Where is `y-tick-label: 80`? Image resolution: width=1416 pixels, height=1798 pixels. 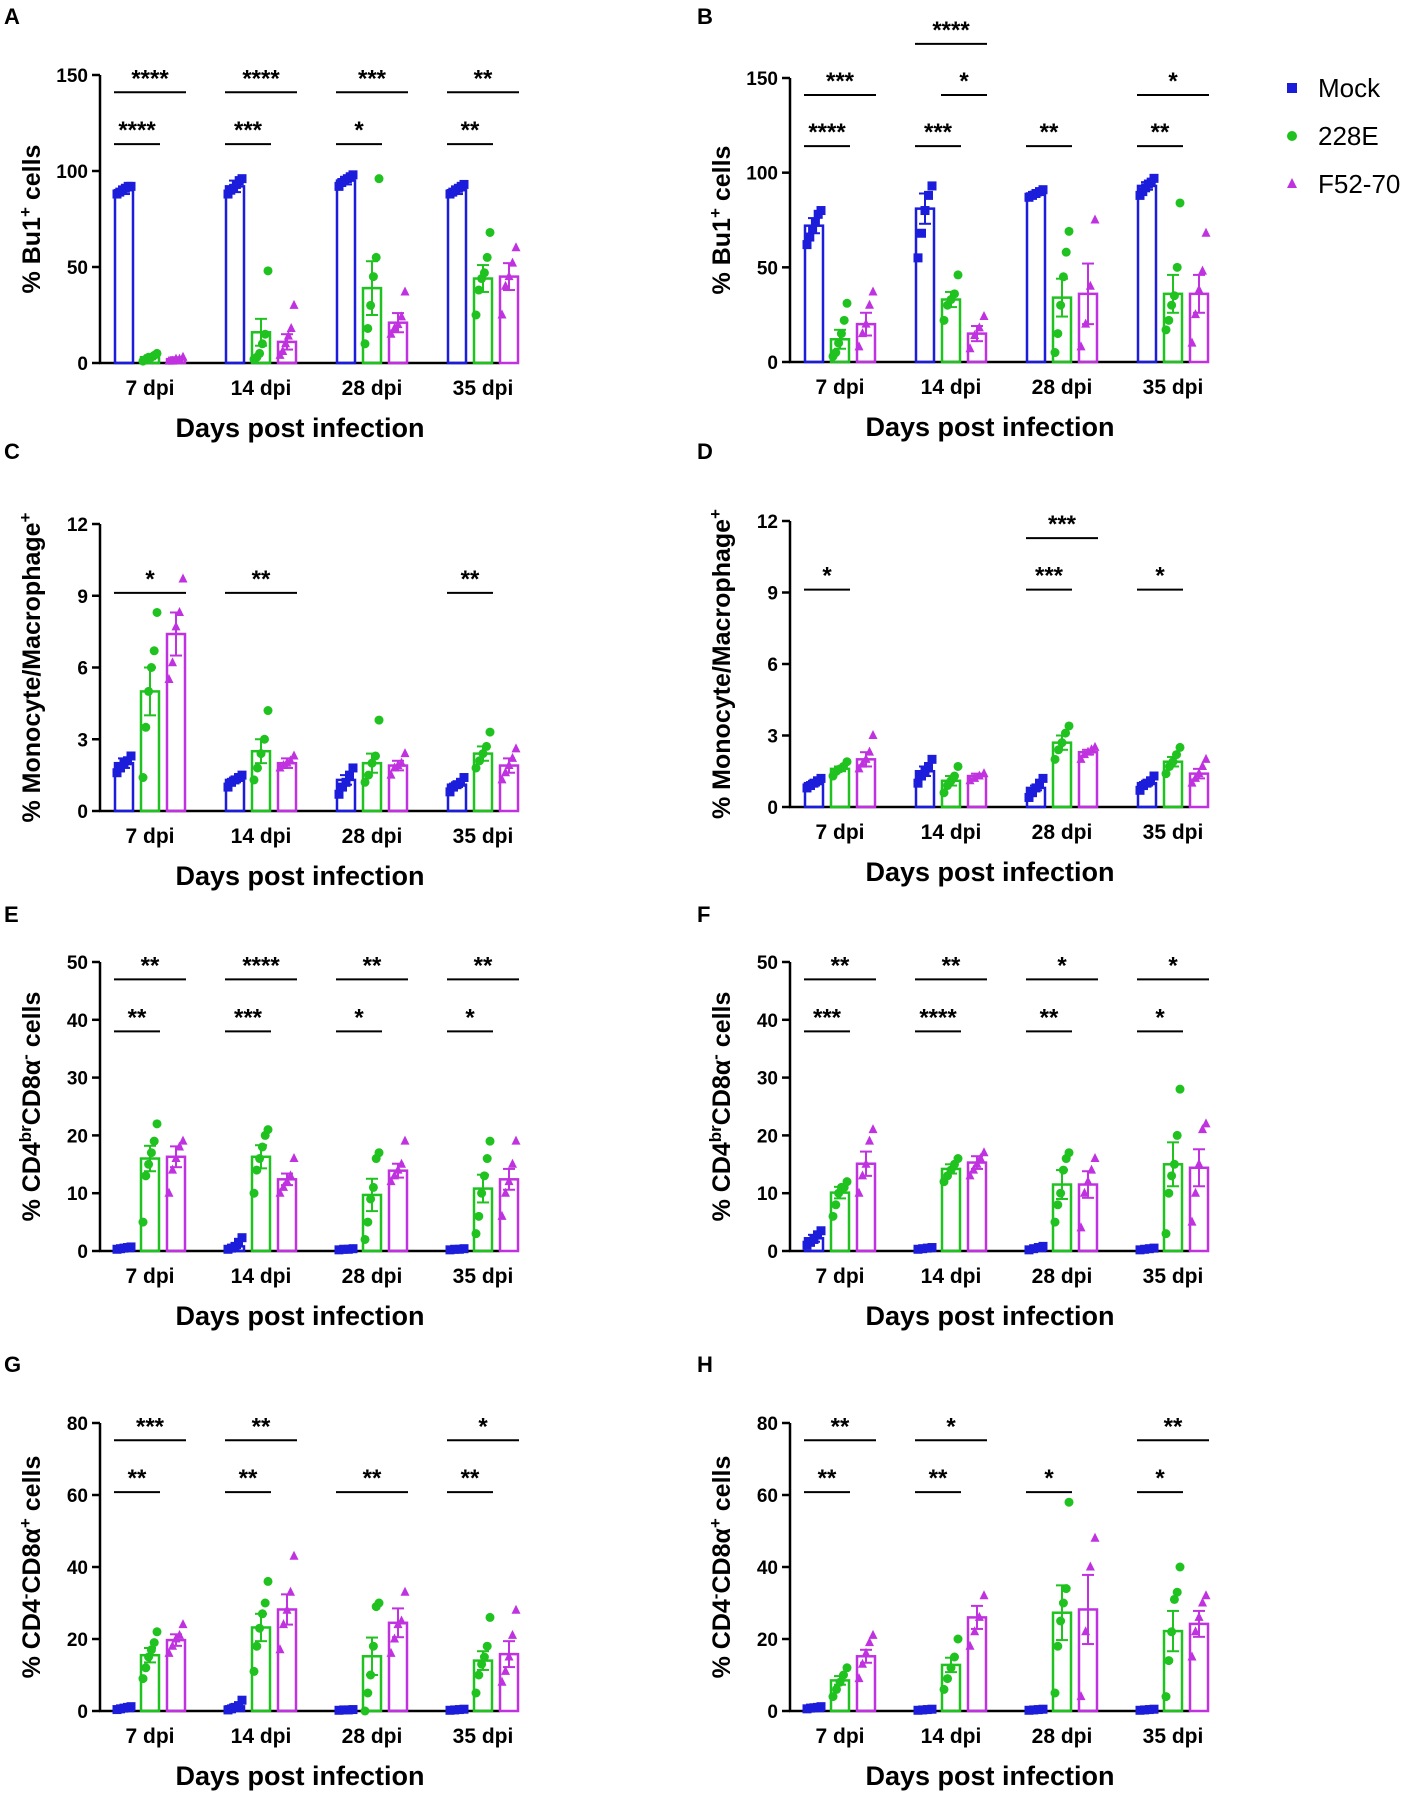 y-tick-label: 80 is located at coordinates (77, 1424).